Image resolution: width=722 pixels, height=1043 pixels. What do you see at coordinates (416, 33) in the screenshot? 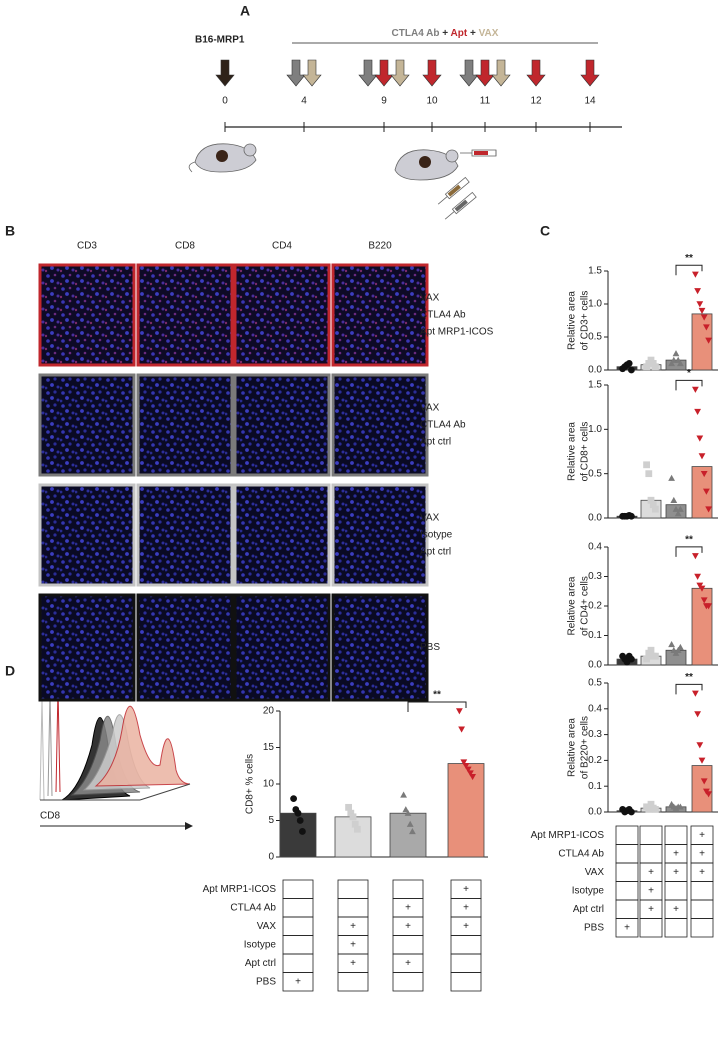
I see `treatment-agent: CTLA4 Ab` at bounding box center [416, 33].